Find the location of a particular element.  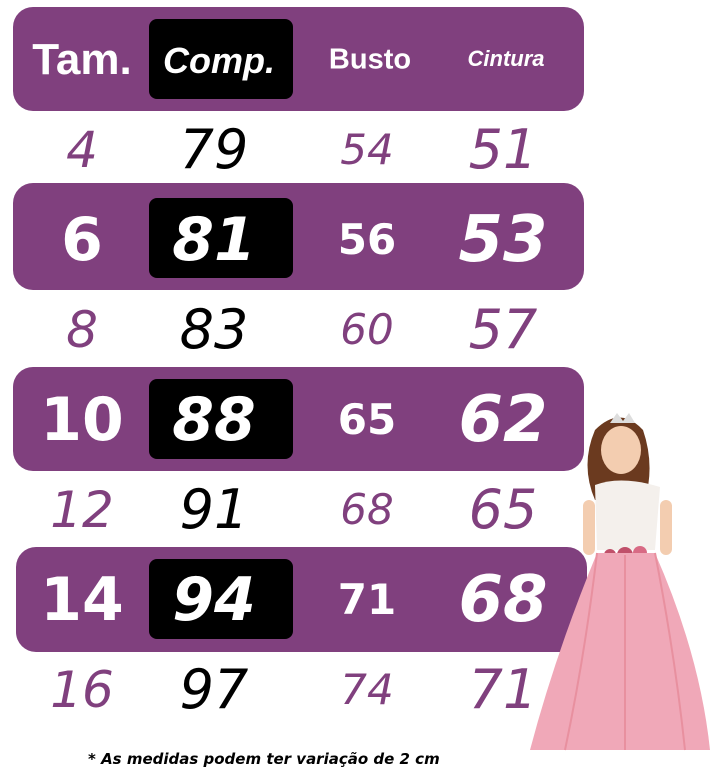

girl-in-pink-dress-photo is located at coordinates (620, 582).